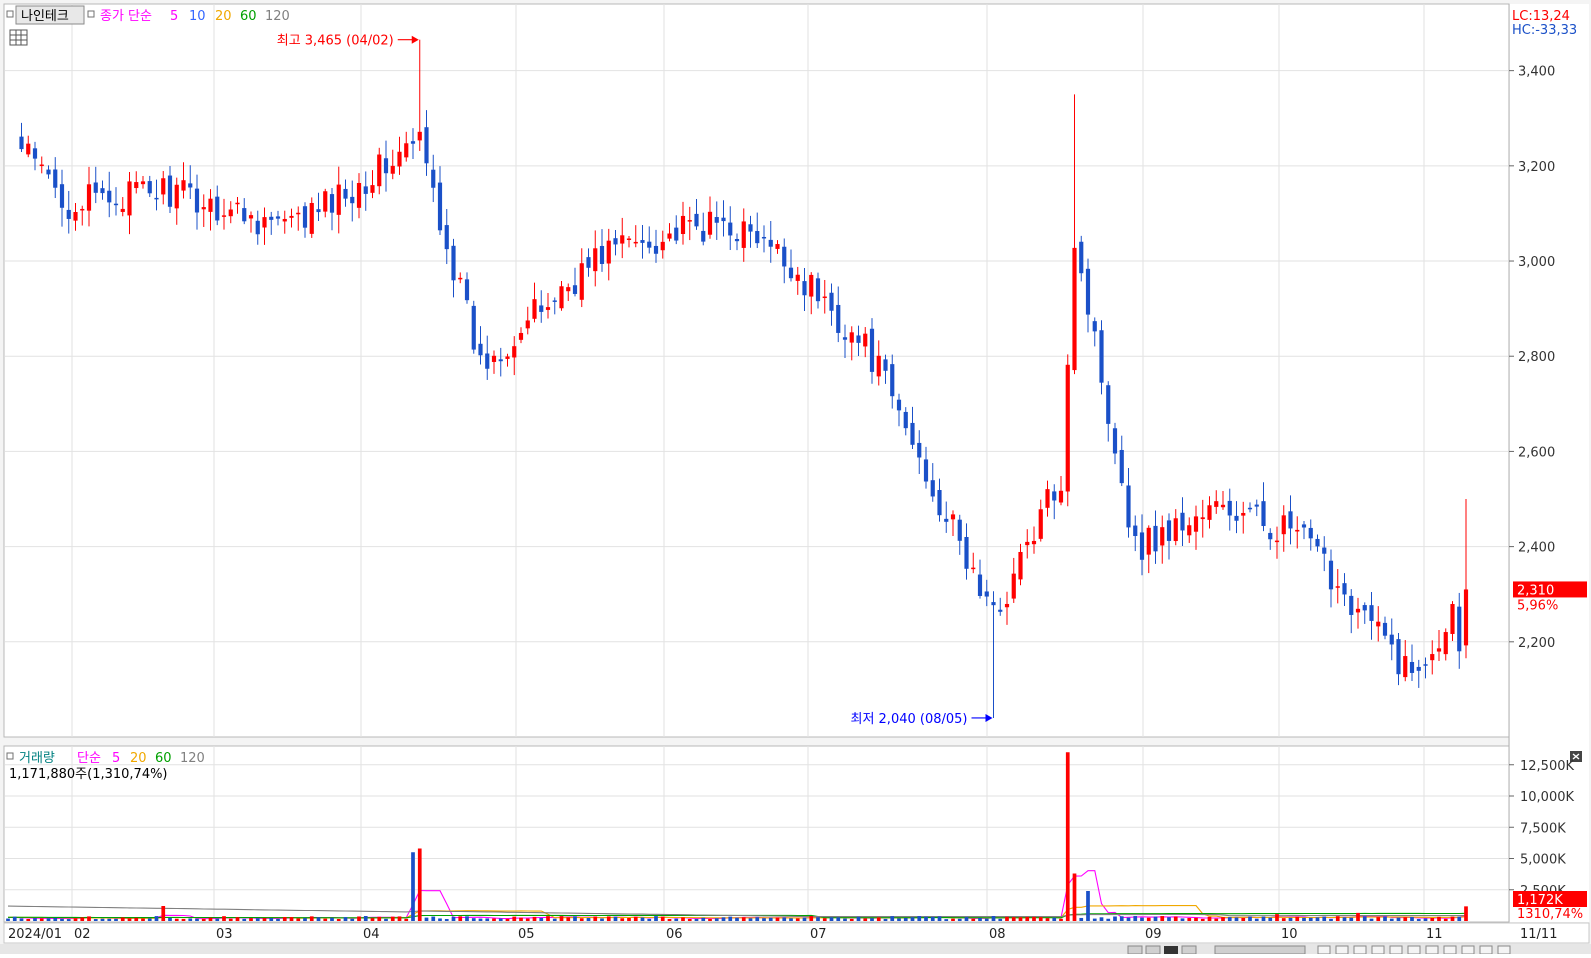 The height and width of the screenshot is (958, 1591). Describe the element at coordinates (1189, 950) in the screenshot. I see `scroll-right-button` at that location.